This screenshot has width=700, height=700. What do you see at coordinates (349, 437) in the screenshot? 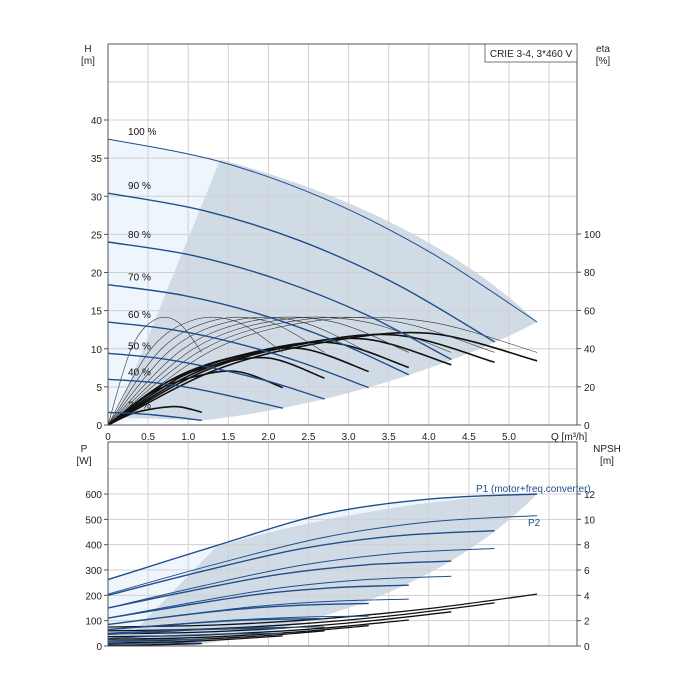
I see `x-tick-label: 3.0` at bounding box center [349, 437].